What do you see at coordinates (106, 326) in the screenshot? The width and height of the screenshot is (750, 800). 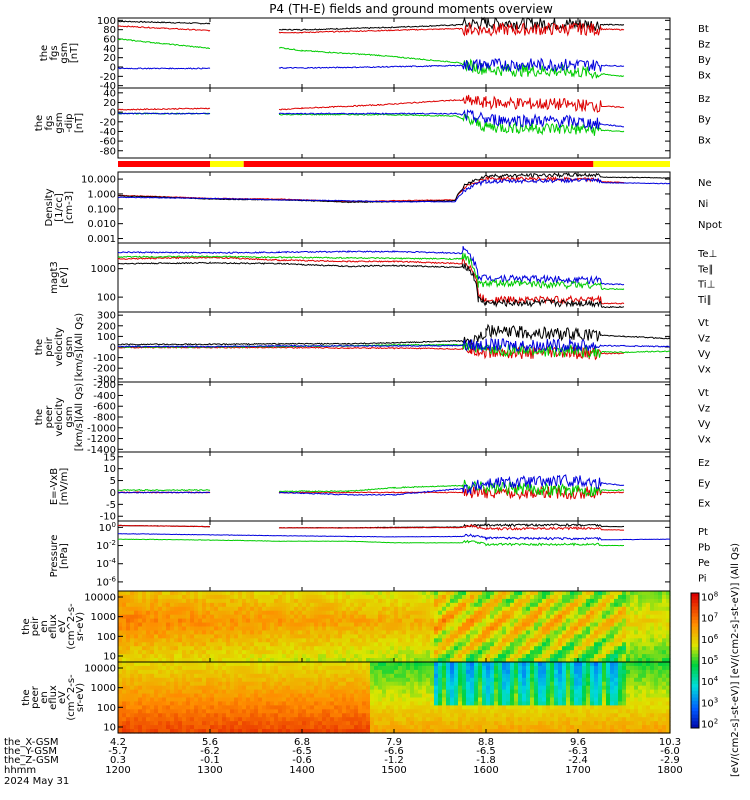 I see `y-tick-label: 200` at bounding box center [106, 326].